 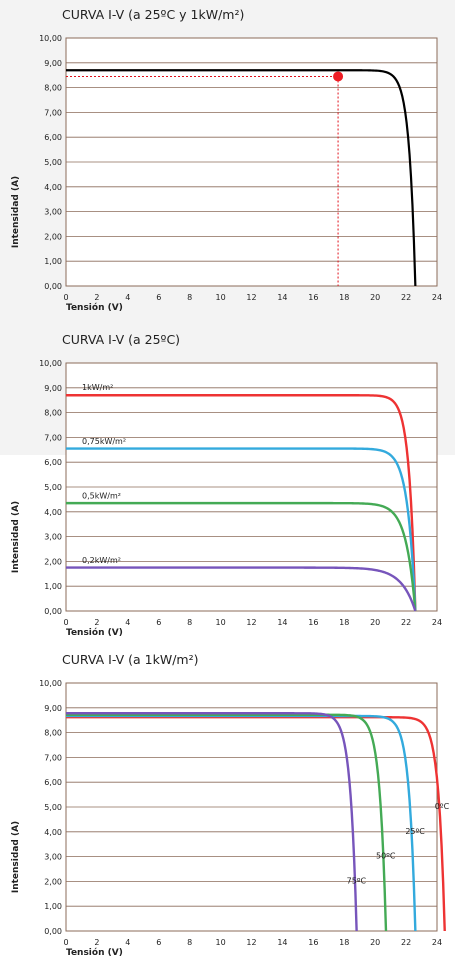 What do you see at coordinates (97, 387) in the screenshot?
I see `series-label: 1kW/m²` at bounding box center [97, 387].